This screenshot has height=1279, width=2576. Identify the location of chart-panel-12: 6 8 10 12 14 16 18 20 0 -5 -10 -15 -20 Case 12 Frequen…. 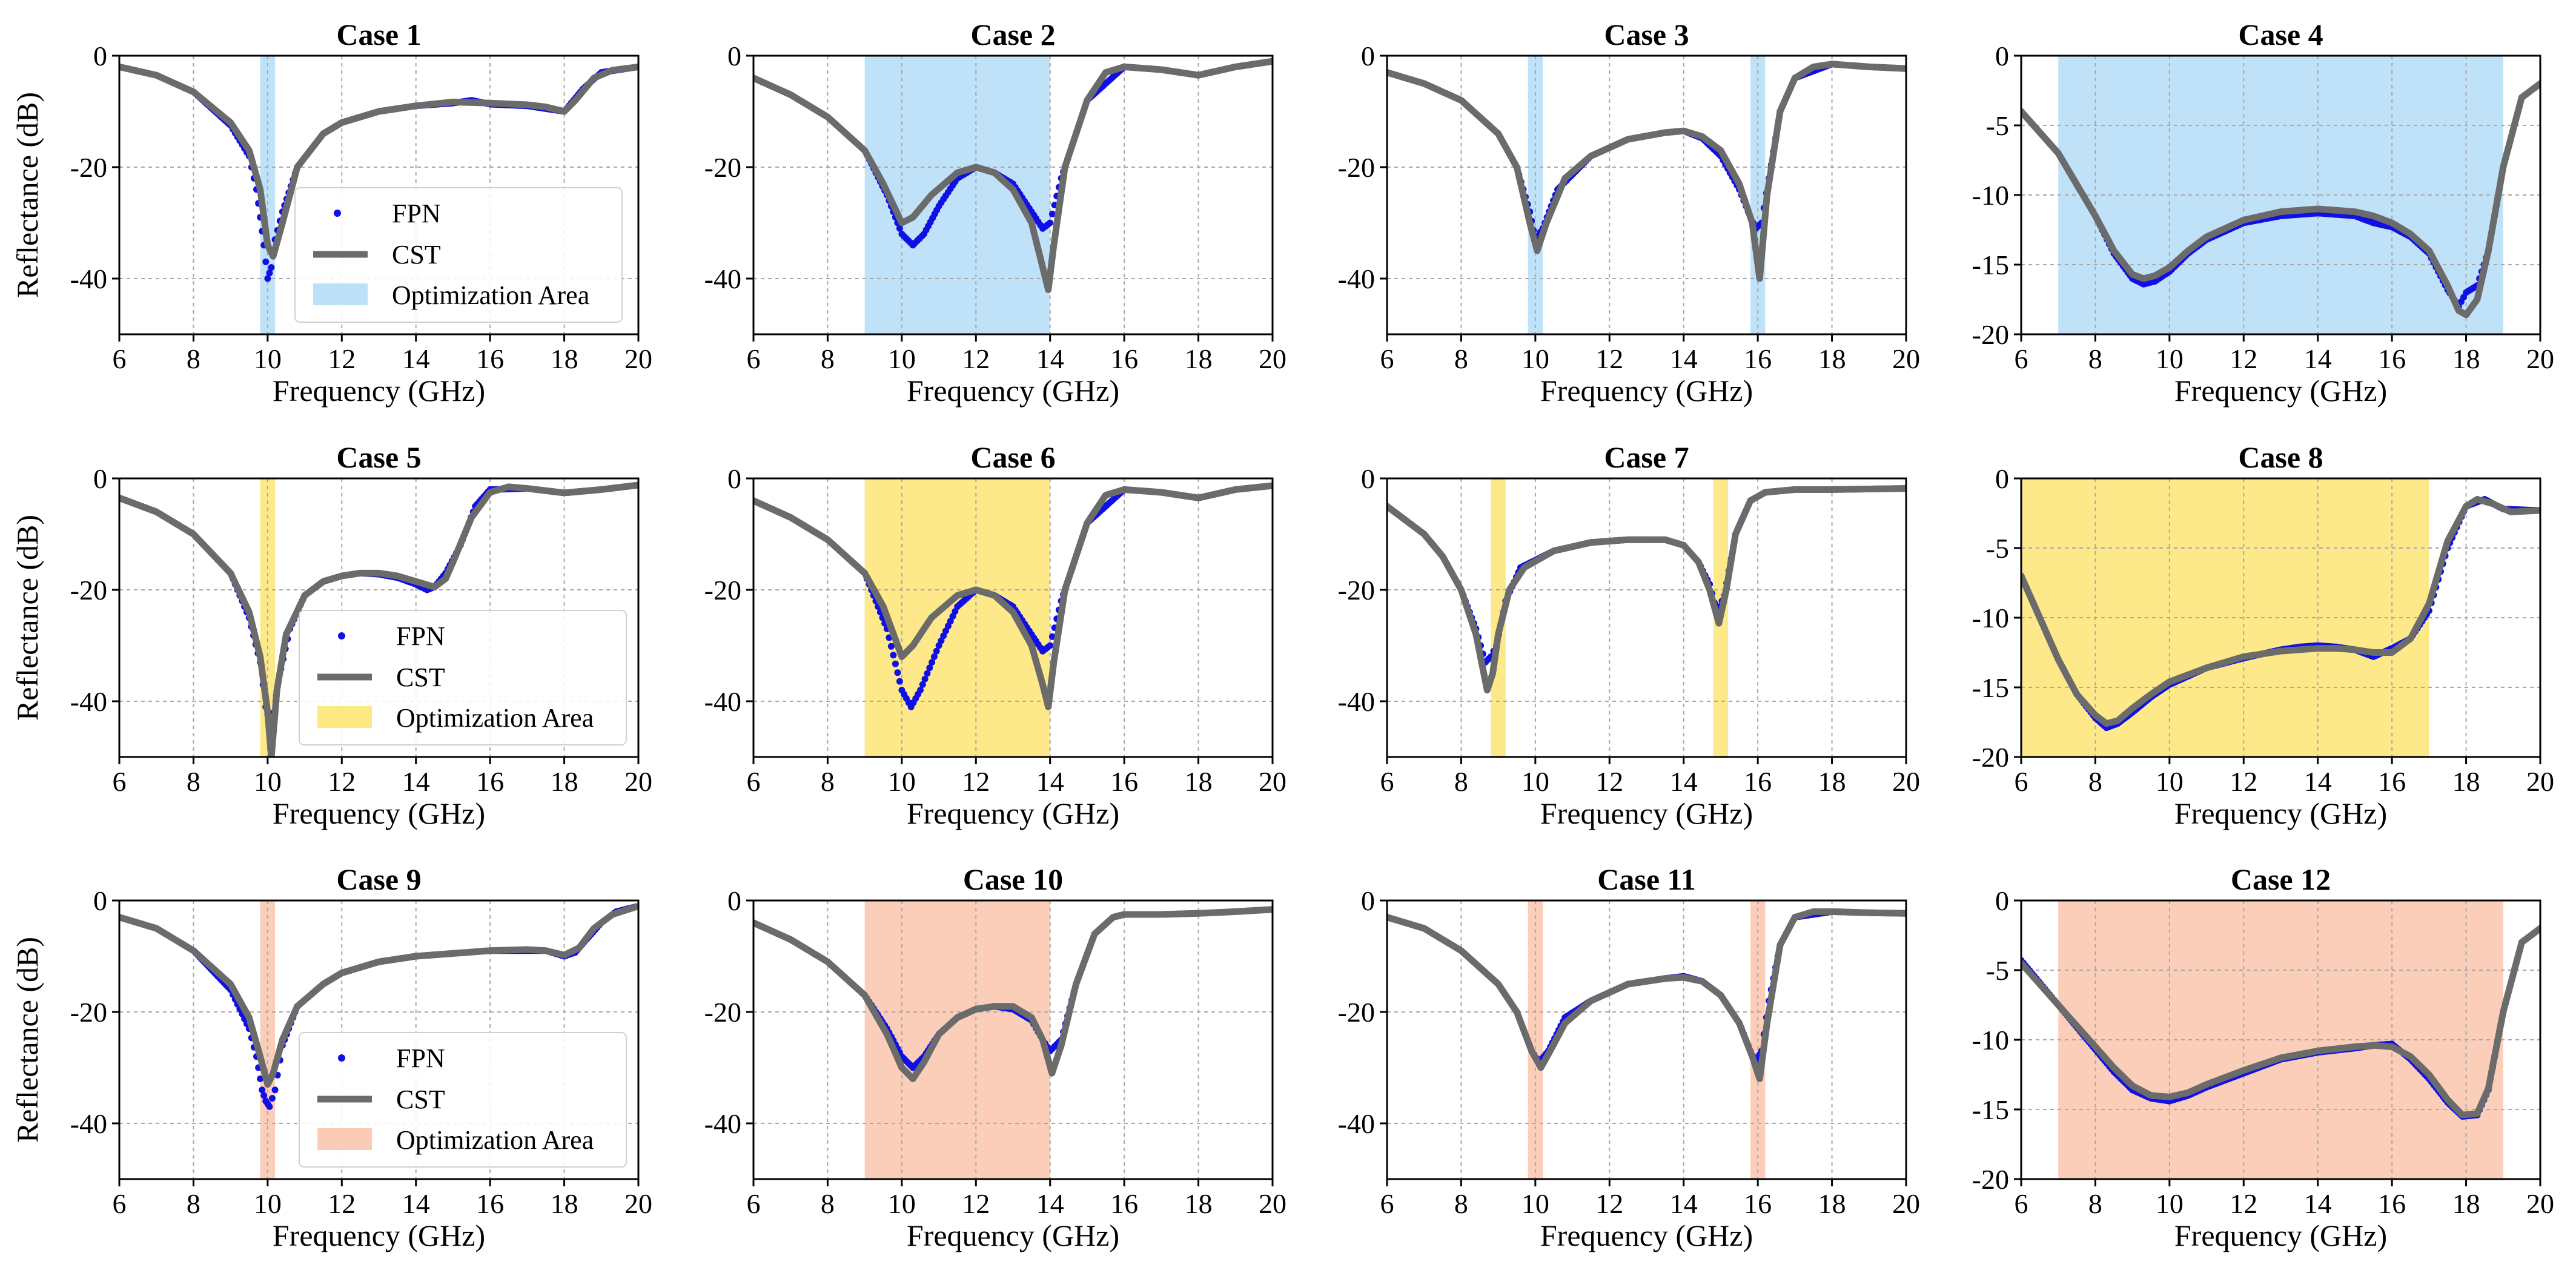
(2263, 1057).